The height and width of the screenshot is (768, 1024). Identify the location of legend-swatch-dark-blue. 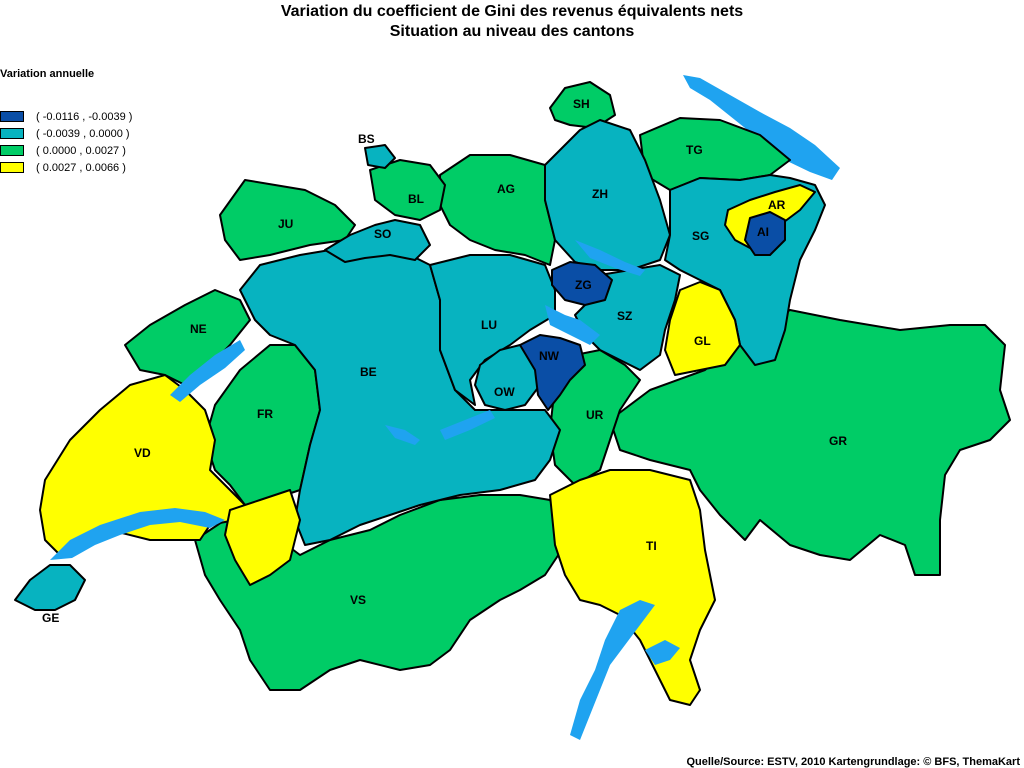
(12, 116).